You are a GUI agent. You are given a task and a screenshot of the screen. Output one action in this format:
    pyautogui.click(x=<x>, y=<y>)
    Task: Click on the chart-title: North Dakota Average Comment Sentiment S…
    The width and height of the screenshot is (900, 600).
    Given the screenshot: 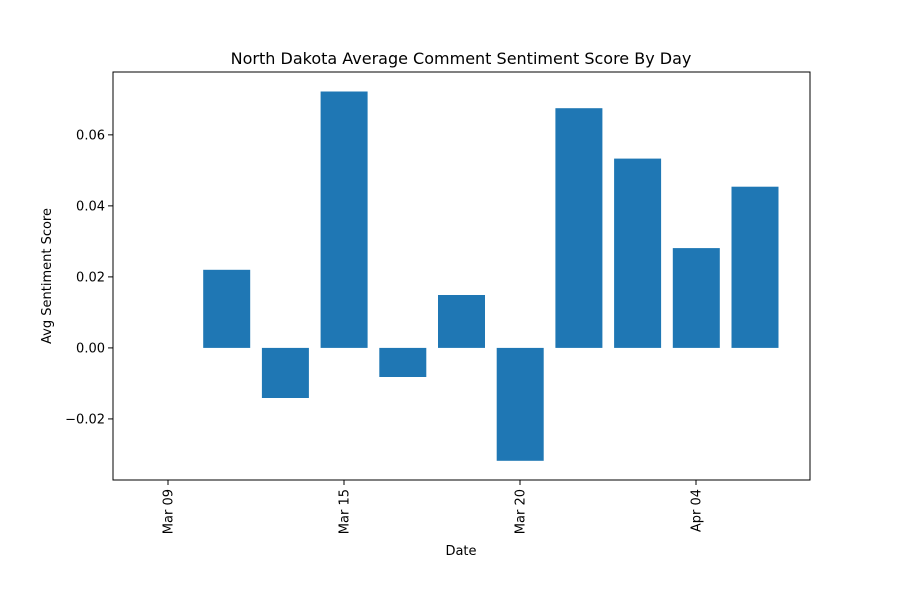 What is the action you would take?
    pyautogui.click(x=461, y=58)
    